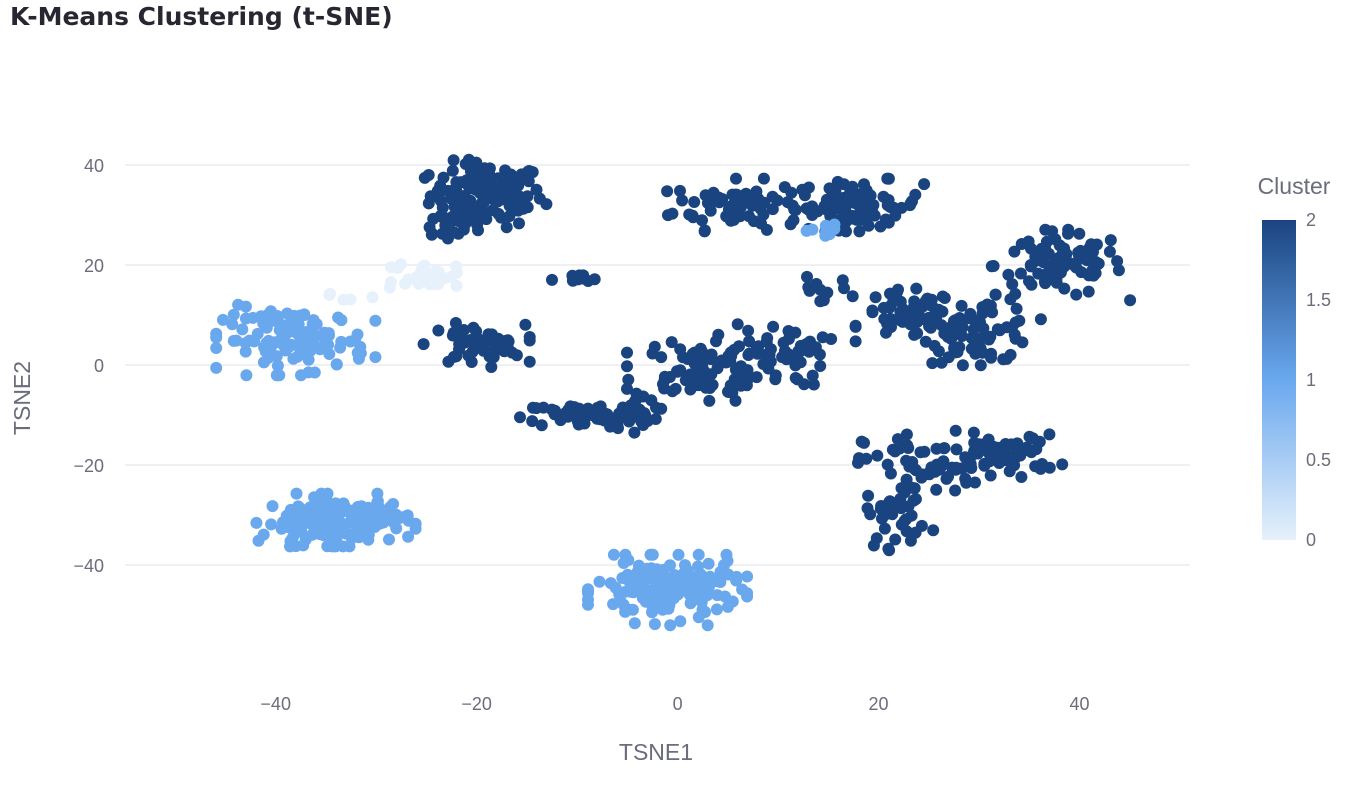  What do you see at coordinates (656, 752) in the screenshot?
I see `x-axis-title: TSNE1` at bounding box center [656, 752].